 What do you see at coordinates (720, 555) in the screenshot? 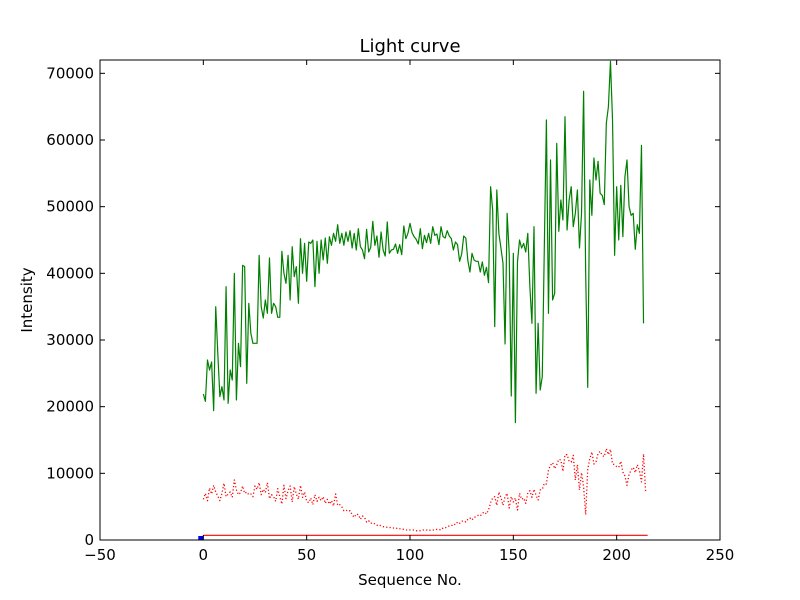
I see `x-tick-label: 250` at bounding box center [720, 555].